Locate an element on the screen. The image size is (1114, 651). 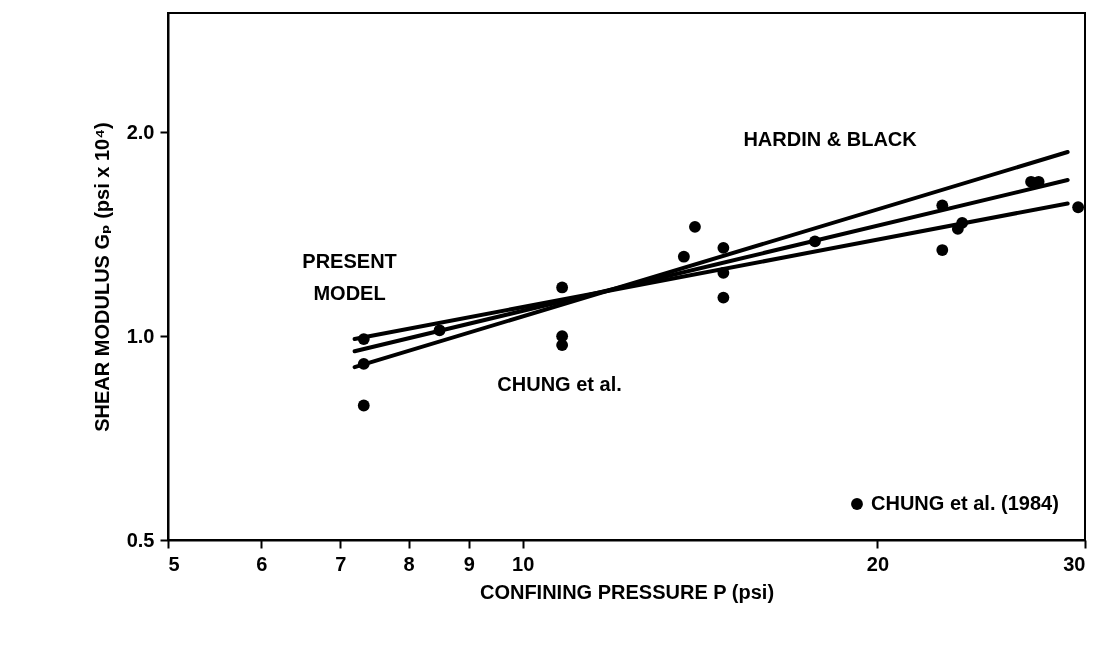
x-tick-label: 10 is located at coordinates (523, 563).